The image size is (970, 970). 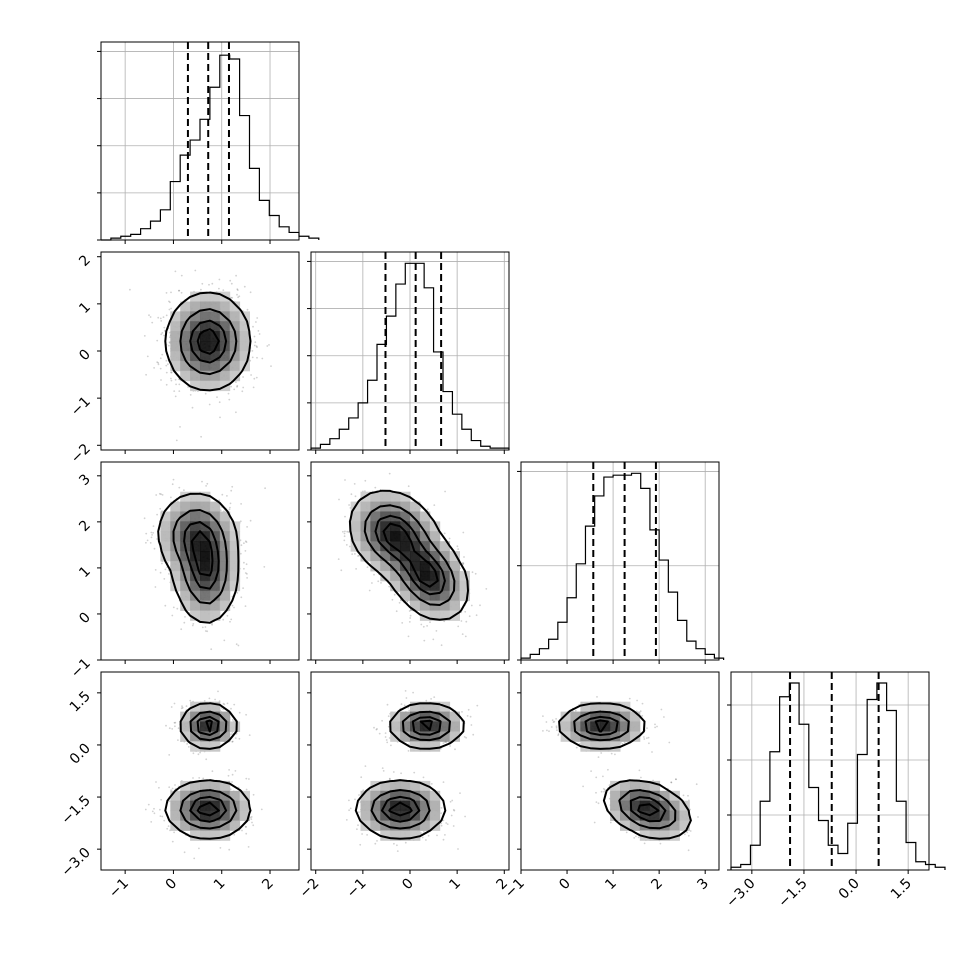 What do you see at coordinates (410, 356) in the screenshot?
I see `histogram-step` at bounding box center [410, 356].